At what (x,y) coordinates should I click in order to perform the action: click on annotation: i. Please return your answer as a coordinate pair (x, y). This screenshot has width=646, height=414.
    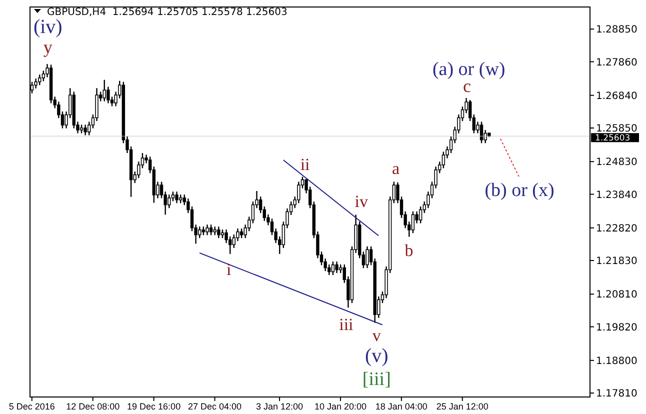
    Looking at the image, I should click on (229, 269).